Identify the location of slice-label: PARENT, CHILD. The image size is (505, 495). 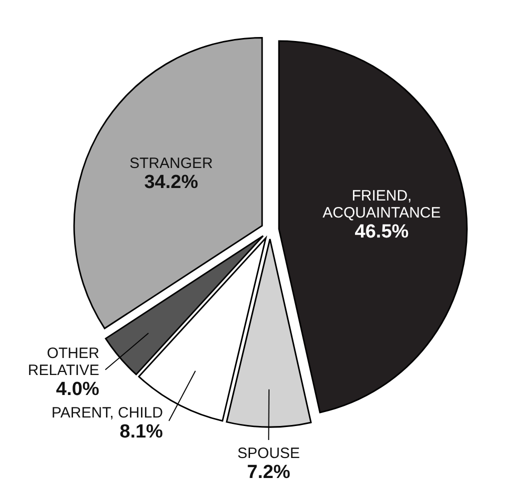
(108, 413).